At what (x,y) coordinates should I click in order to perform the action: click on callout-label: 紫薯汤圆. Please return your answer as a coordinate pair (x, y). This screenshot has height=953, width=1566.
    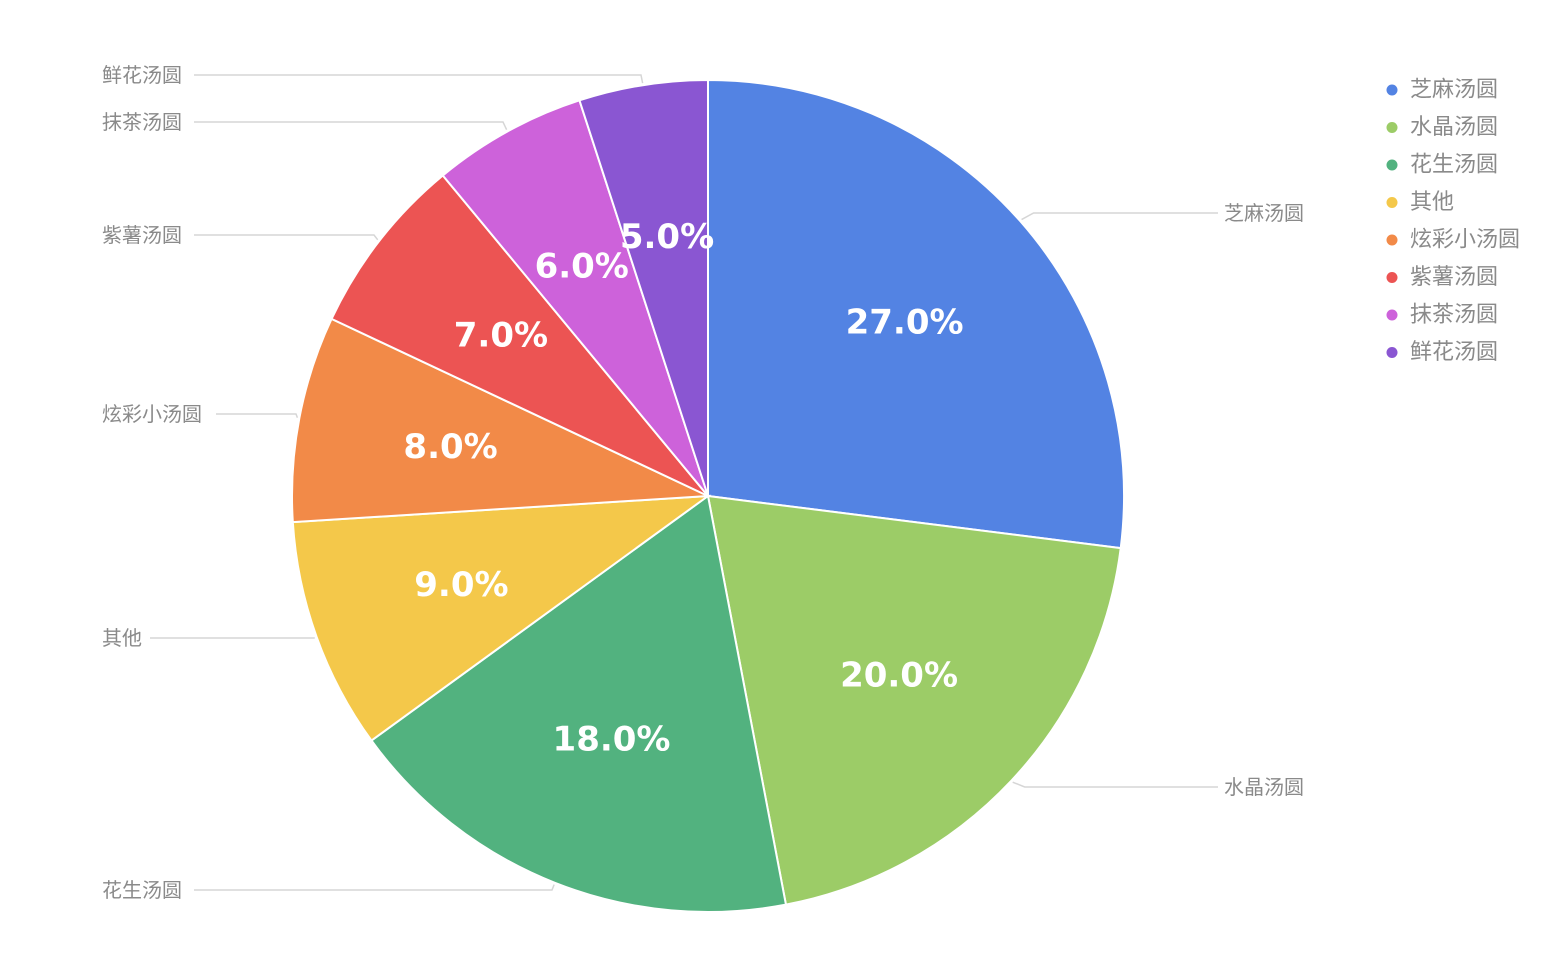
    Looking at the image, I should click on (142, 235).